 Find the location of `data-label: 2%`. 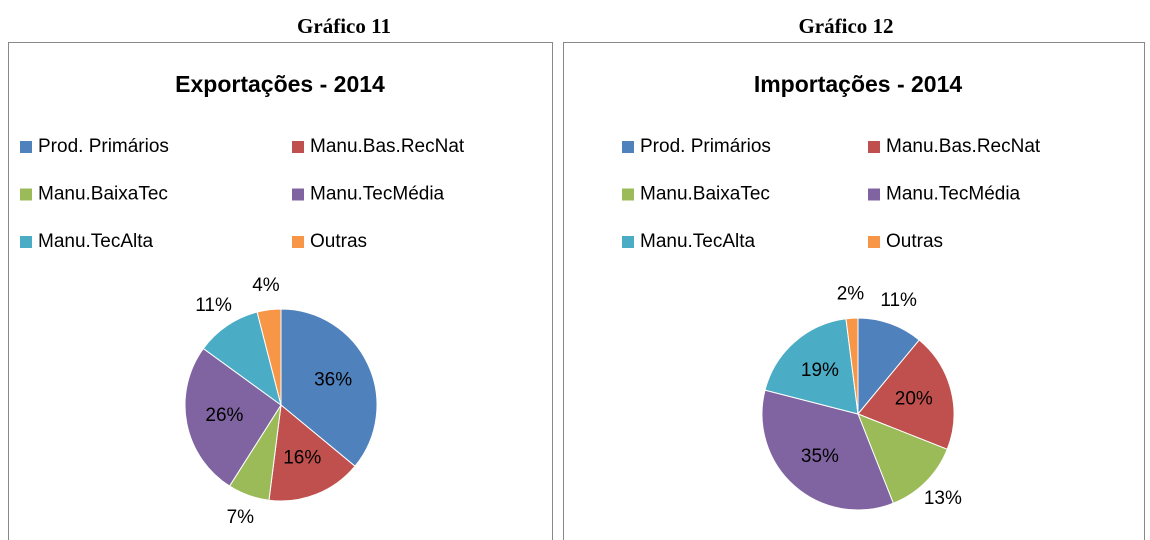

data-label: 2% is located at coordinates (851, 293).